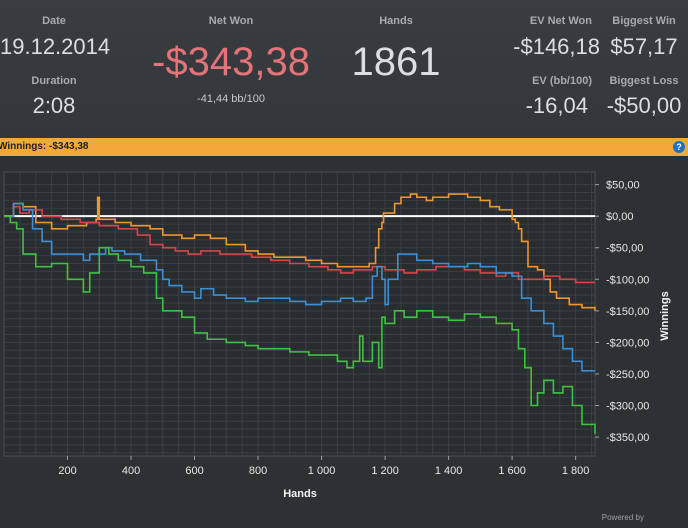 This screenshot has width=688, height=528. What do you see at coordinates (231, 62) in the screenshot?
I see `net-won-value: -$343,38` at bounding box center [231, 62].